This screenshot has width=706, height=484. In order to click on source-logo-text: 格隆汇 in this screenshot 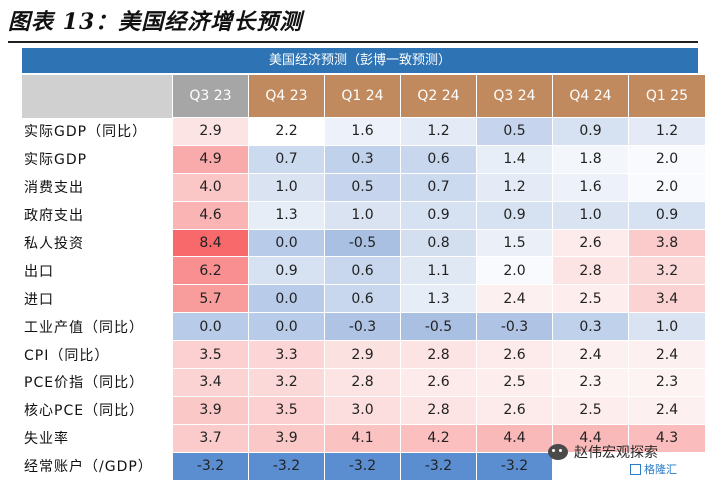, I will do `click(660, 469)`.